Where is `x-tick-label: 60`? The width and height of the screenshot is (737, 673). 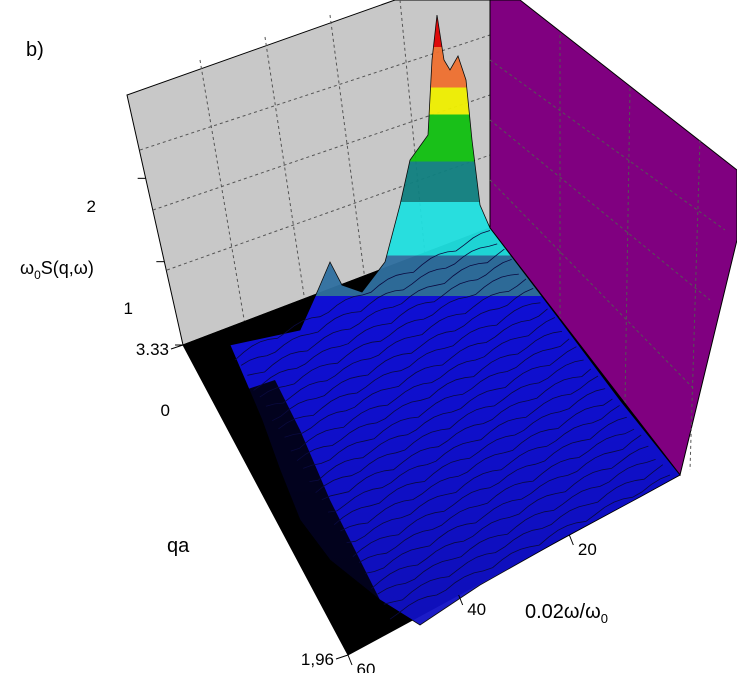 x-tick-label: 60 is located at coordinates (366, 666).